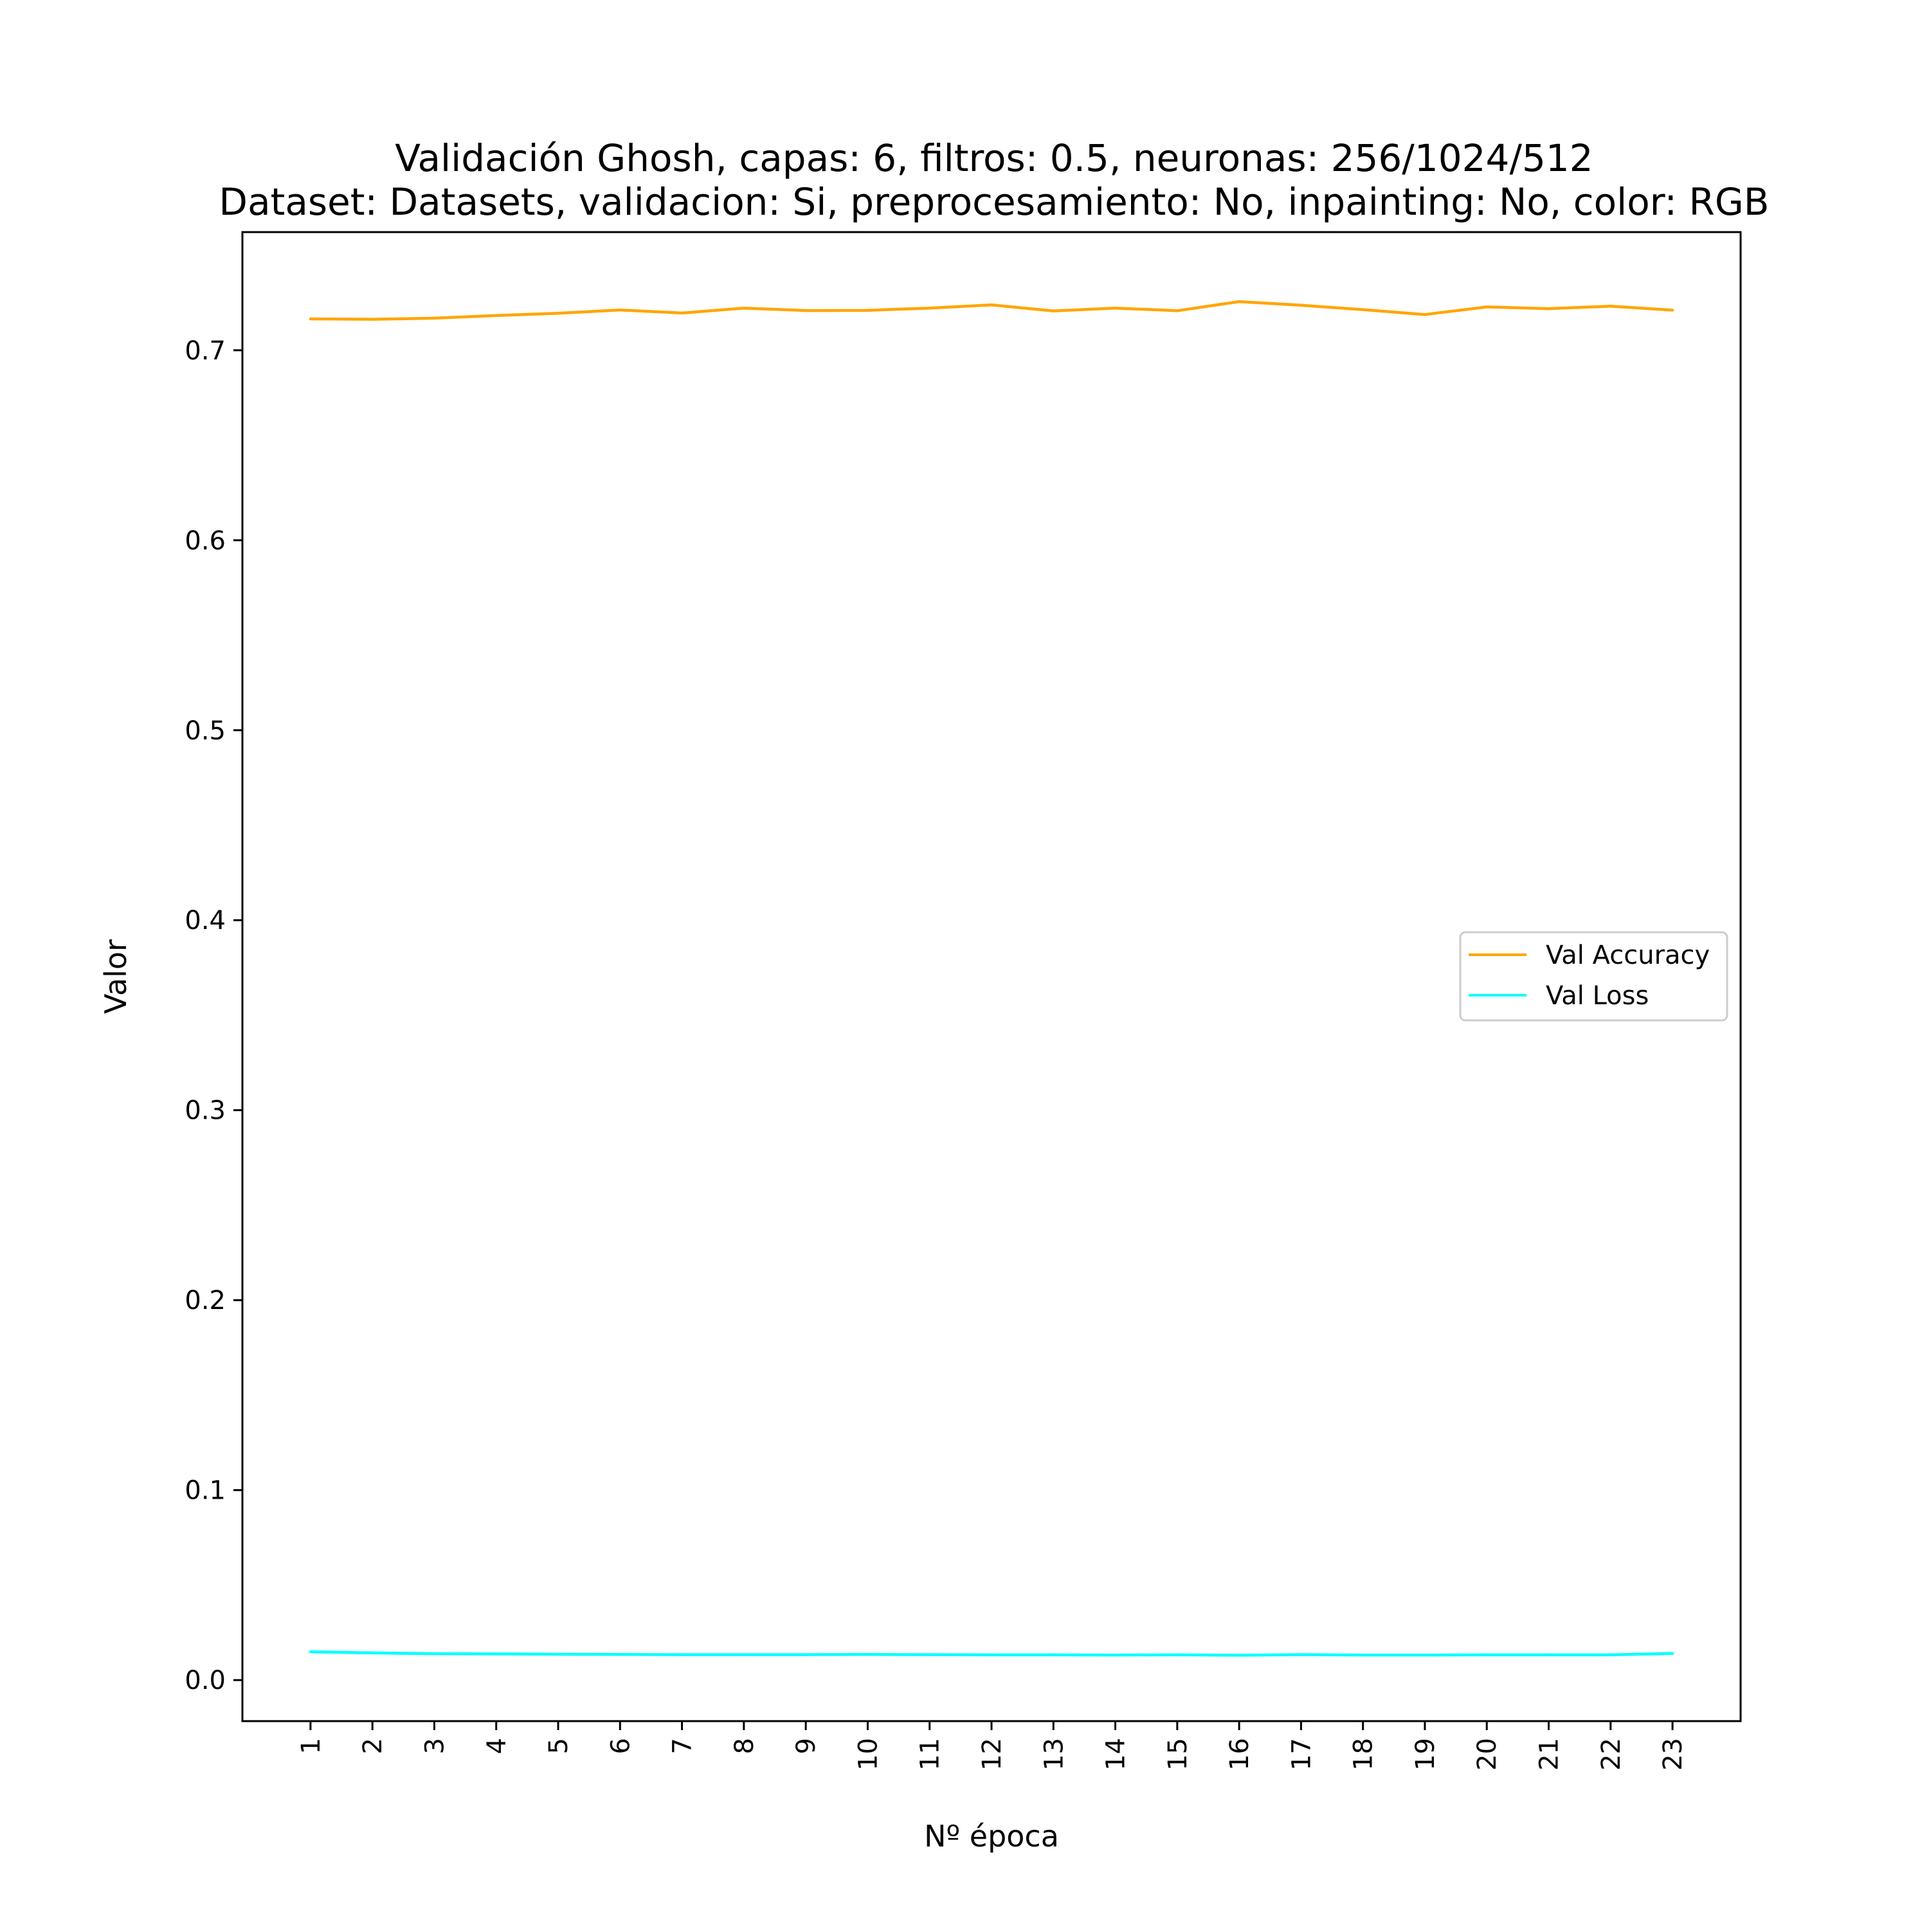 The image size is (1929, 1932). Describe the element at coordinates (1054, 1754) in the screenshot. I see `x-tick-label: 13` at that location.